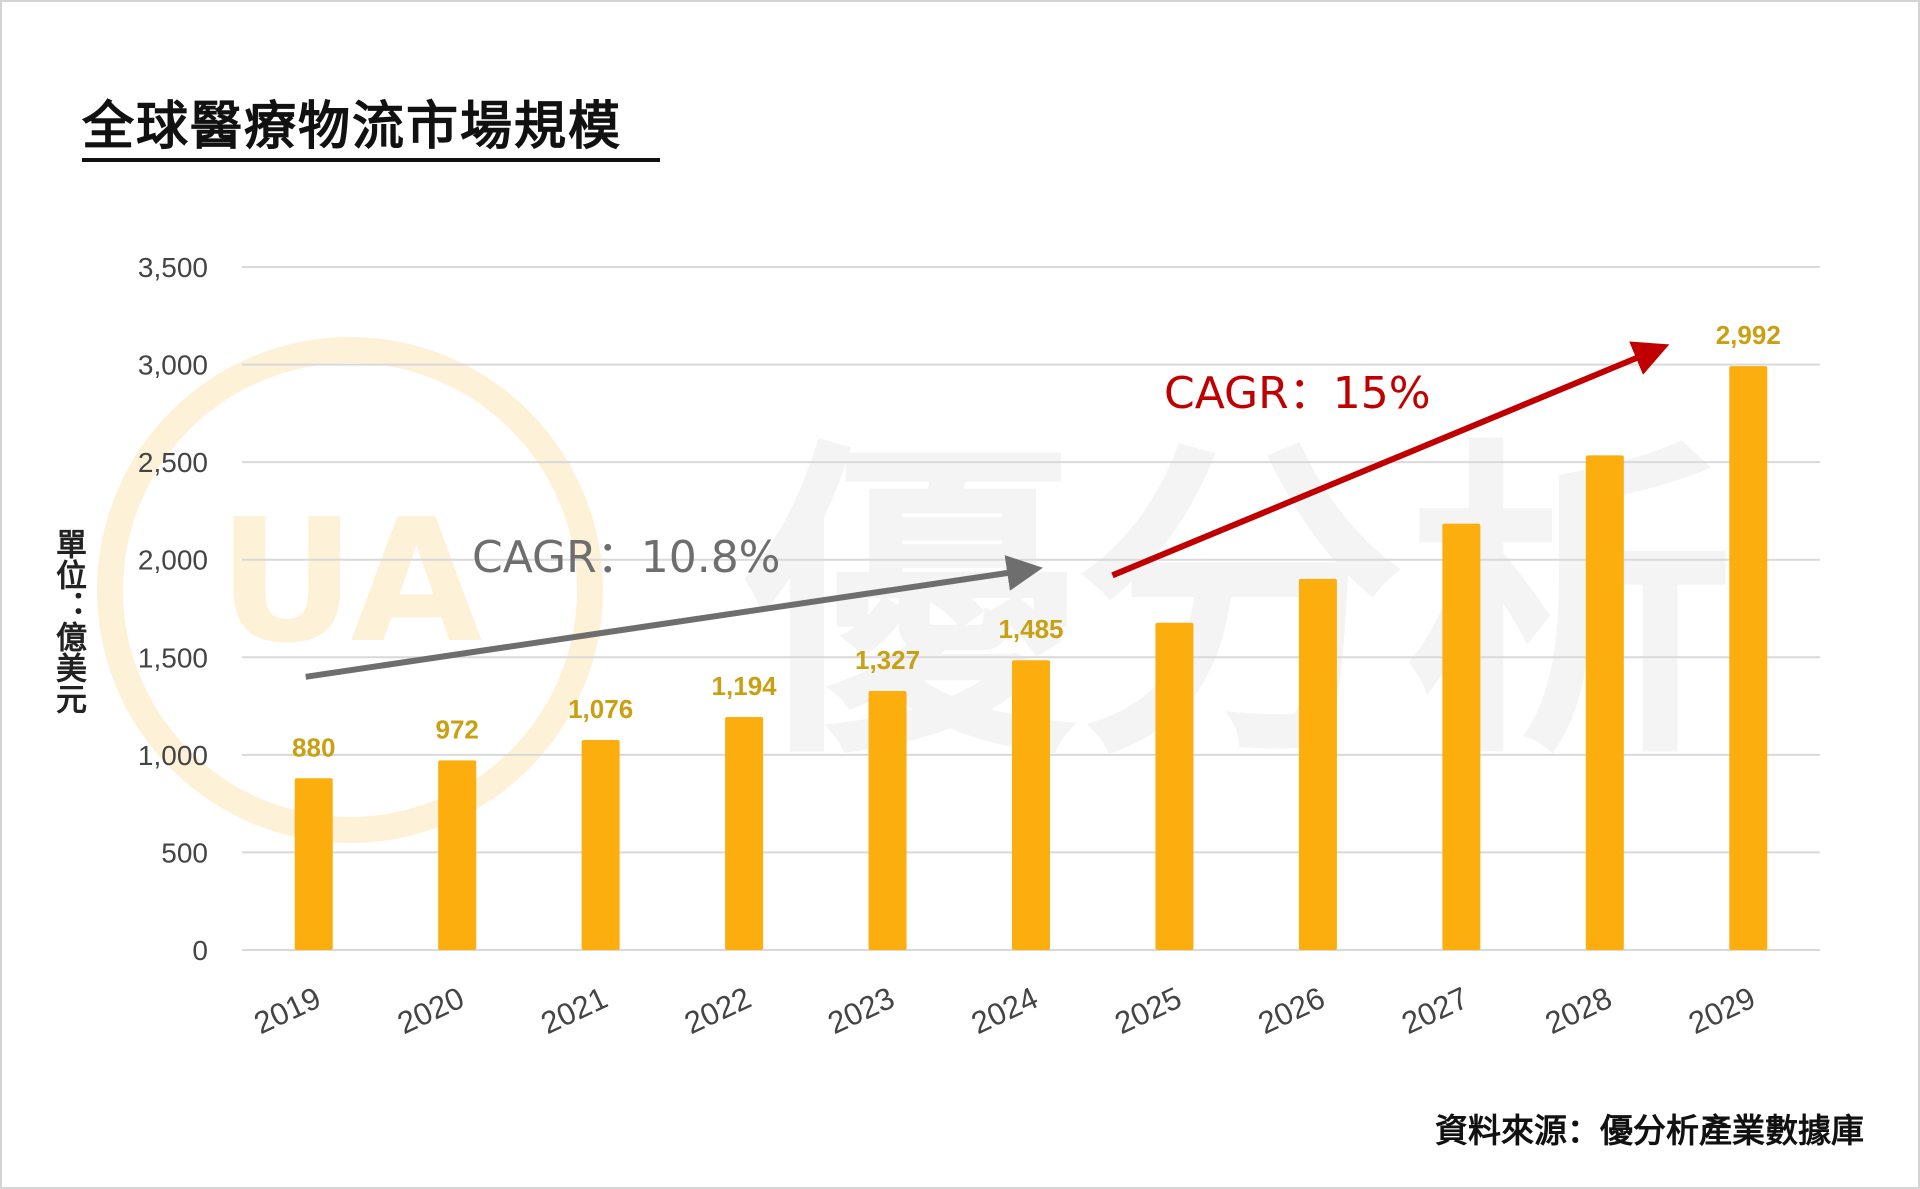 The image size is (1920, 1189). What do you see at coordinates (313, 864) in the screenshot?
I see `bar-2019` at bounding box center [313, 864].